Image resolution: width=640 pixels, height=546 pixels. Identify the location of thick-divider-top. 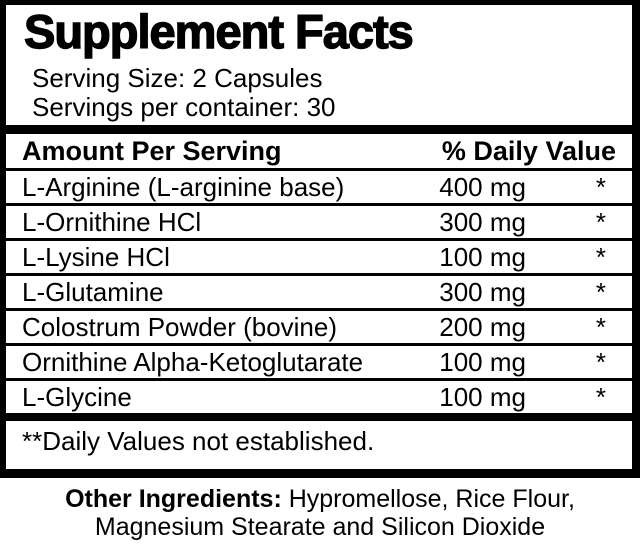
(319, 129).